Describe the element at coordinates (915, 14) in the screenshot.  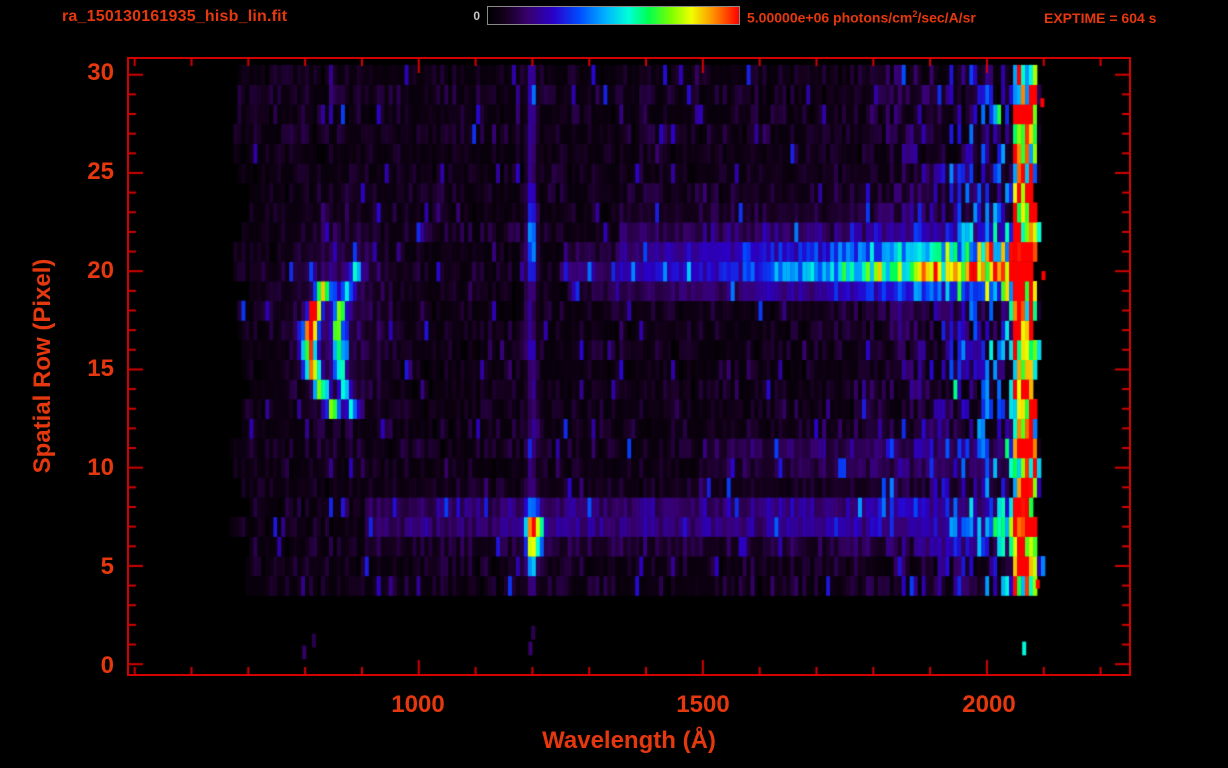
I see `colorbar-max-label-sup: 2` at that location.